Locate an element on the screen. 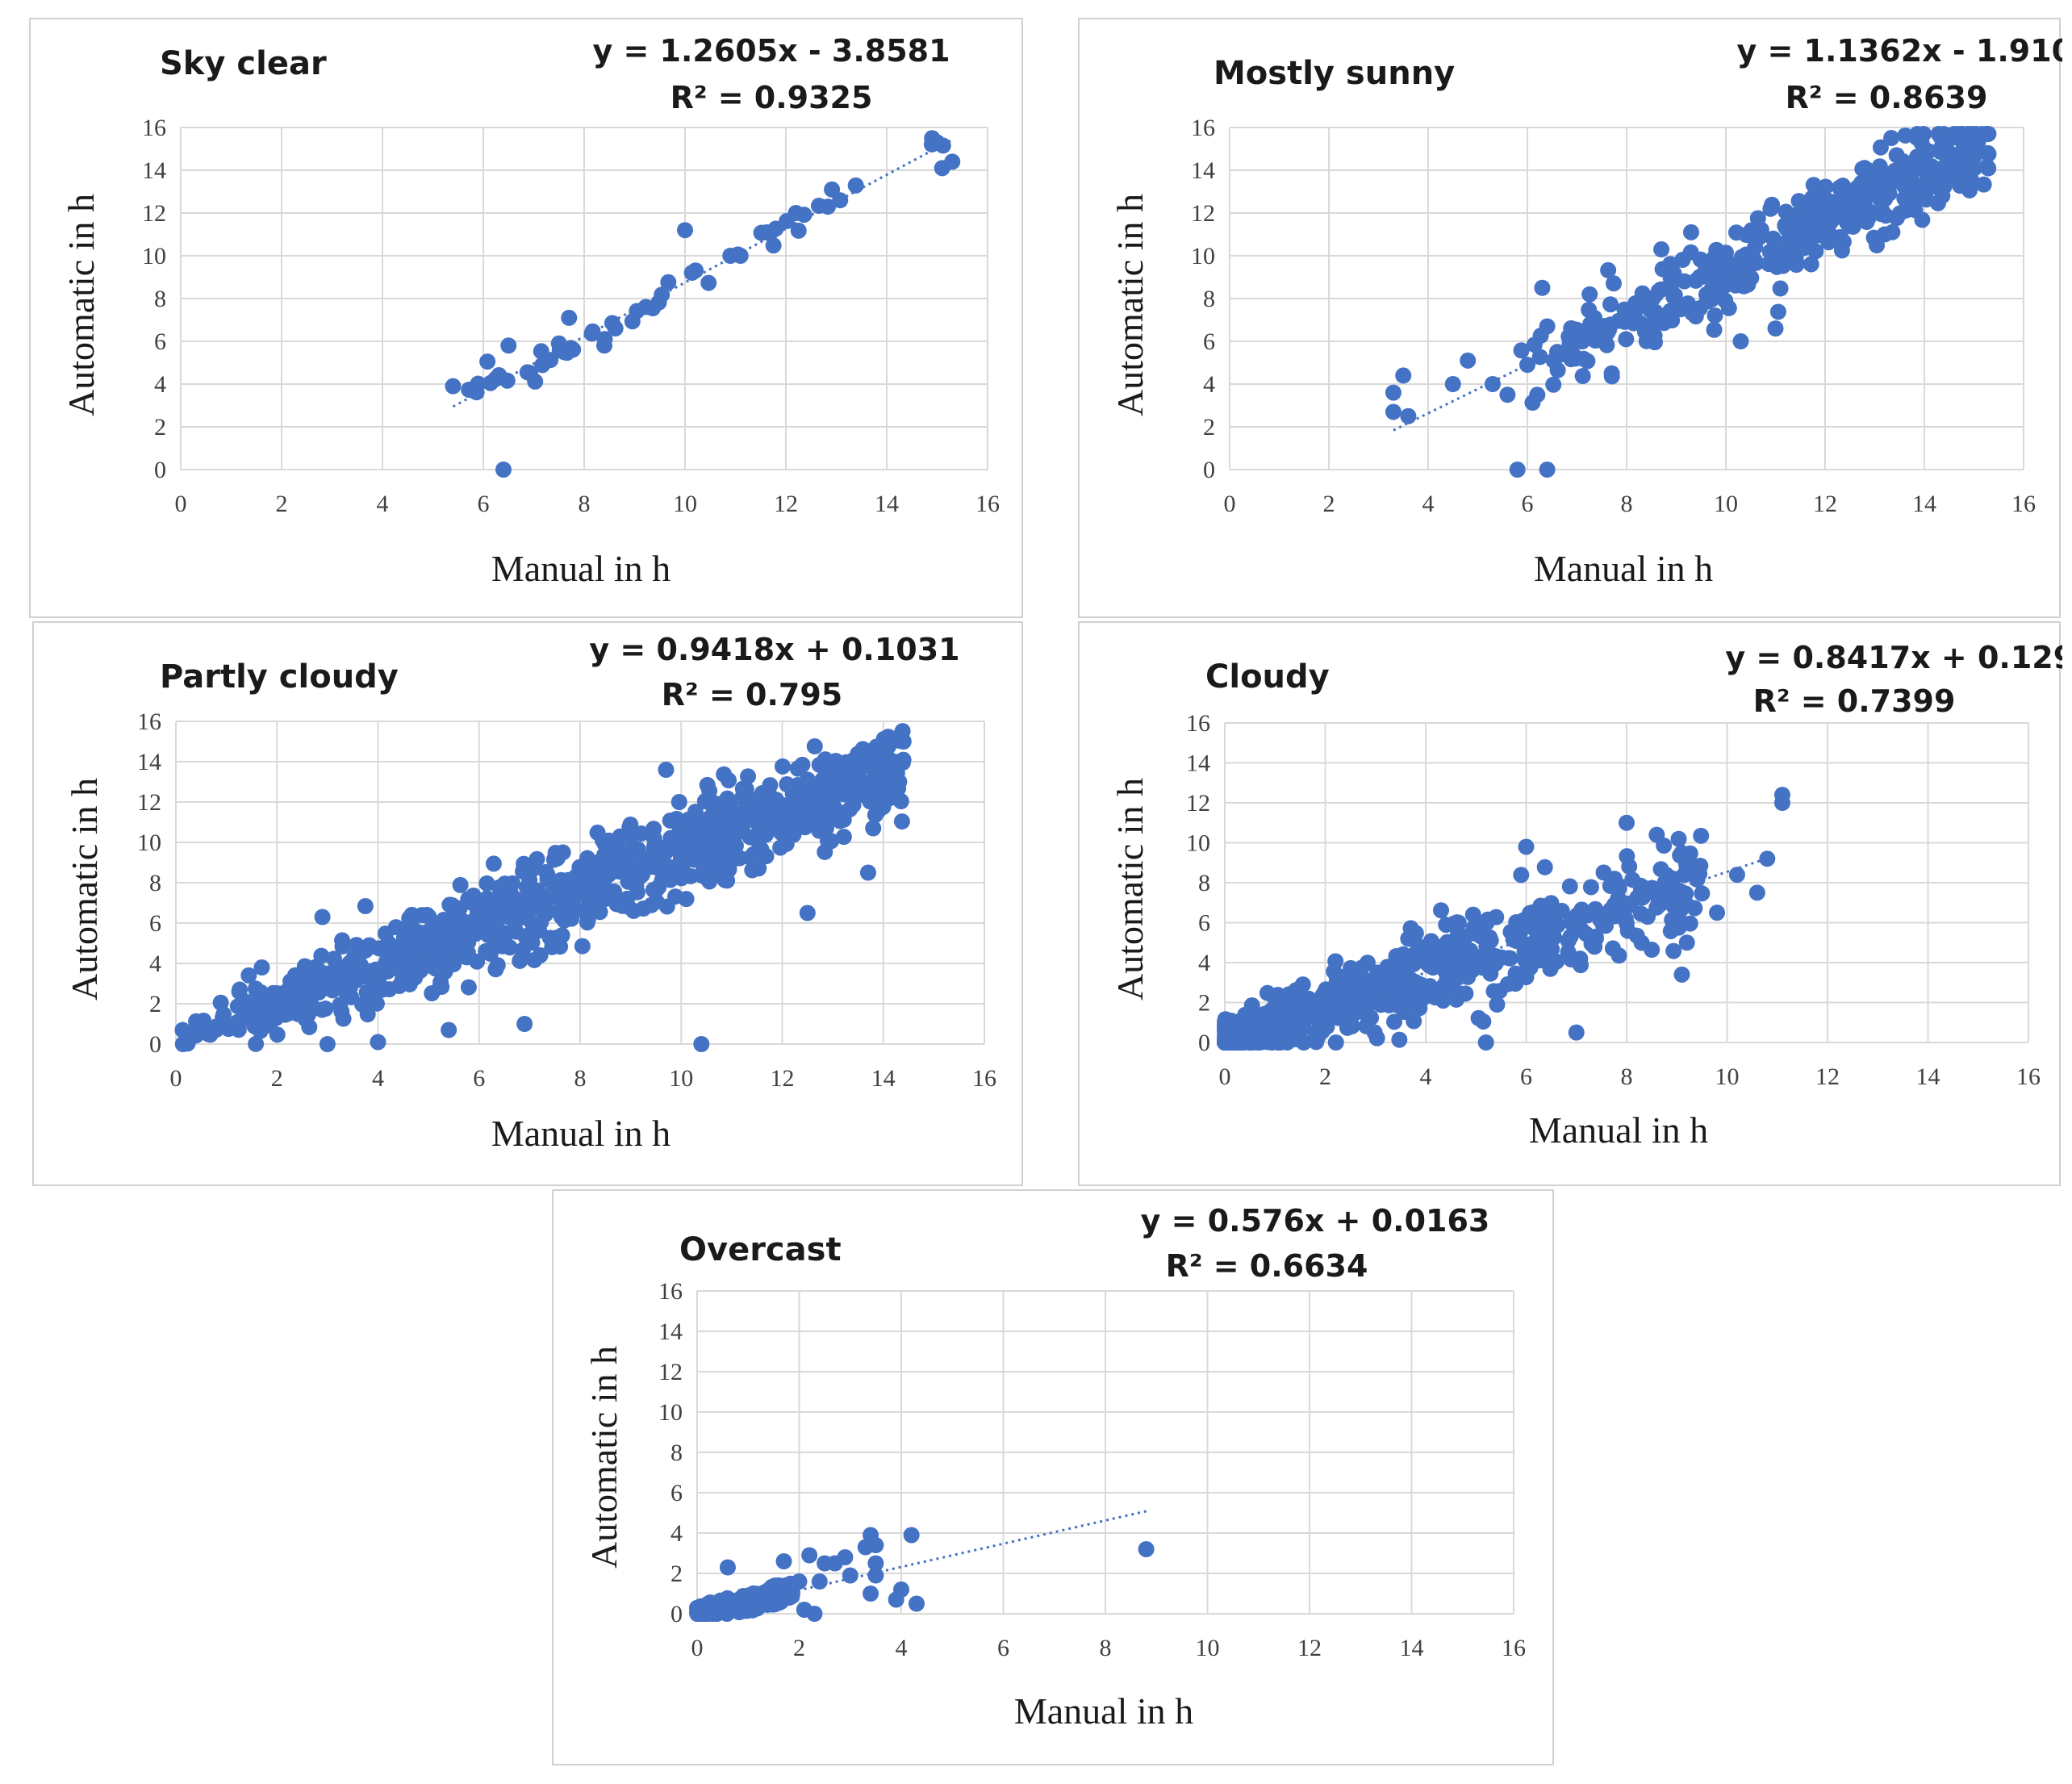 Image resolution: width=2072 pixels, height=1784 pixels. y-tick-label: 12 is located at coordinates (670, 1372).